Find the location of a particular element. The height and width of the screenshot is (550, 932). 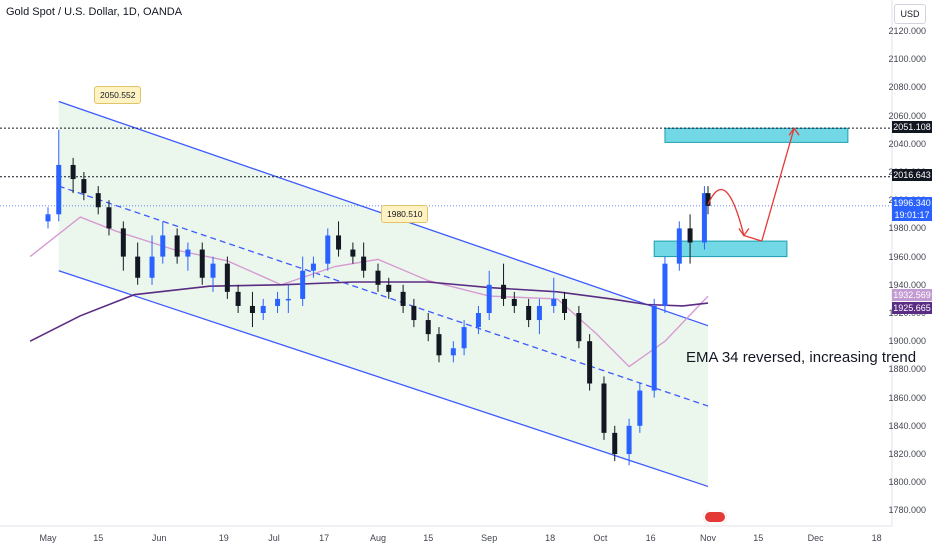

y-axis-tick-label: 1820.000 is located at coordinates (907, 454).